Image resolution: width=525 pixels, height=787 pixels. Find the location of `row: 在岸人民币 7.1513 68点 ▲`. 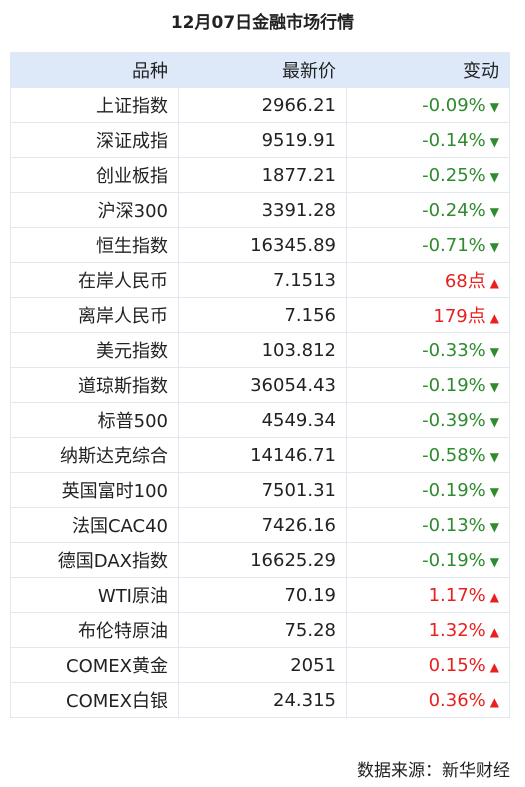

row: 在岸人民币 7.1513 68点 ▲ is located at coordinates (260, 280).